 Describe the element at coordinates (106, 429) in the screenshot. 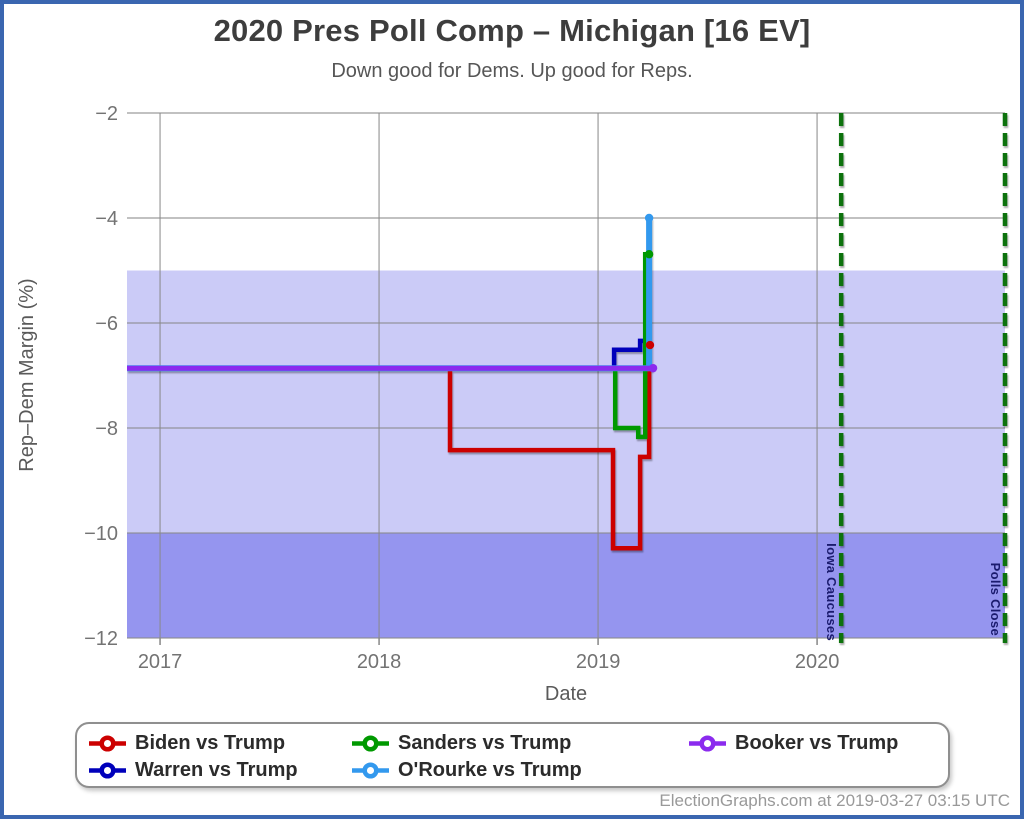

I see `y-tick-label: −8` at that location.